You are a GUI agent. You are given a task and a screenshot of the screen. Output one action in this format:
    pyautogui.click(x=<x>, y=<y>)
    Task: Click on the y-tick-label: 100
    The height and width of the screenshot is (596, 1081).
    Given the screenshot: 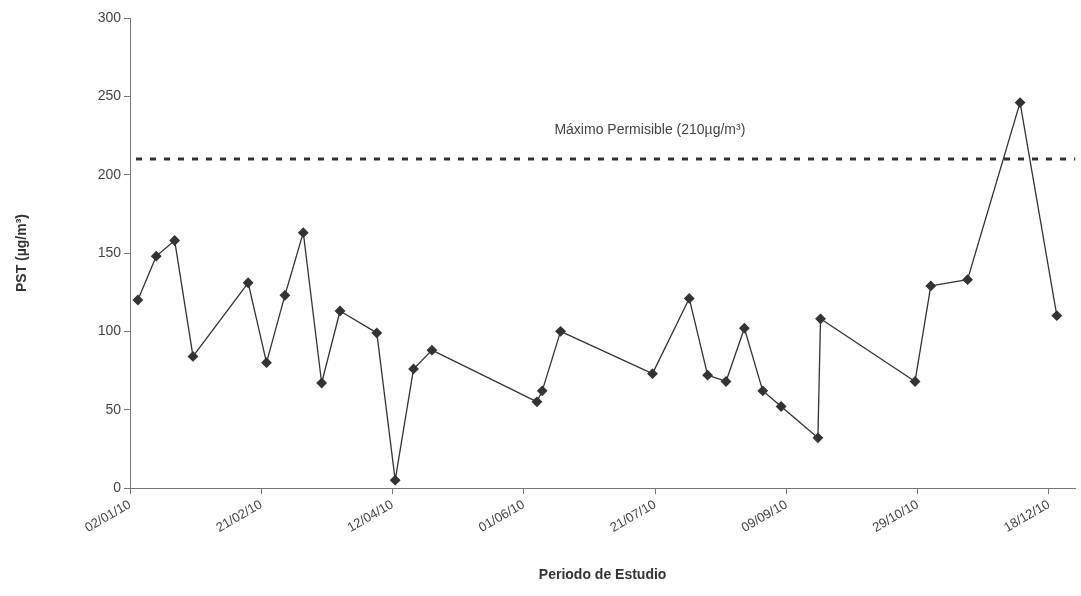 What is the action you would take?
    pyautogui.click(x=109, y=330)
    